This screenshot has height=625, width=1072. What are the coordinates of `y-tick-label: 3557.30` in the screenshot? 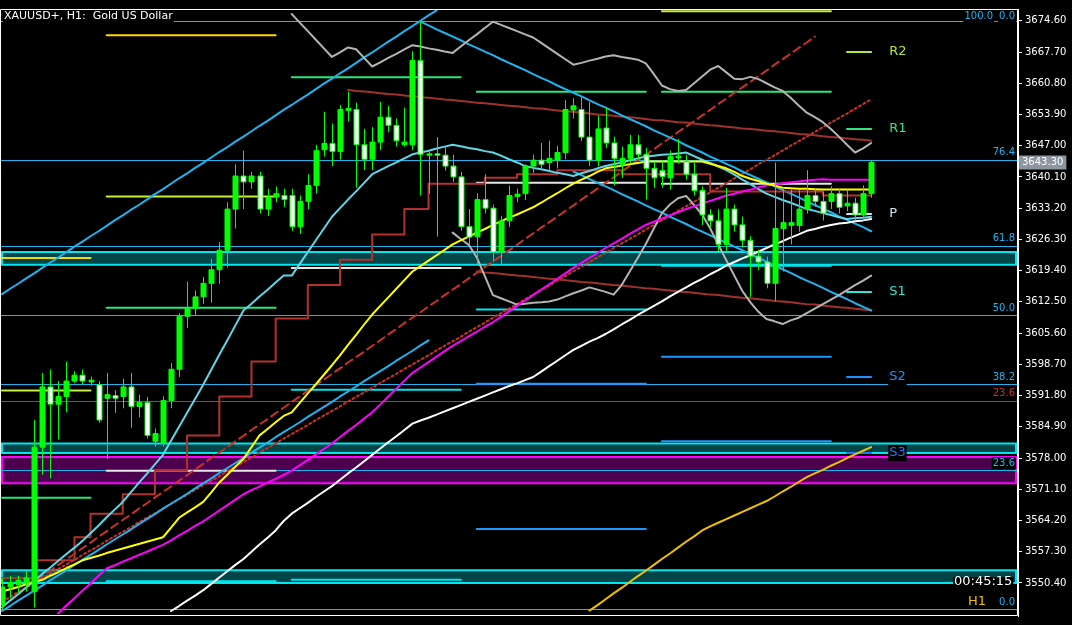 It's located at (1046, 551).